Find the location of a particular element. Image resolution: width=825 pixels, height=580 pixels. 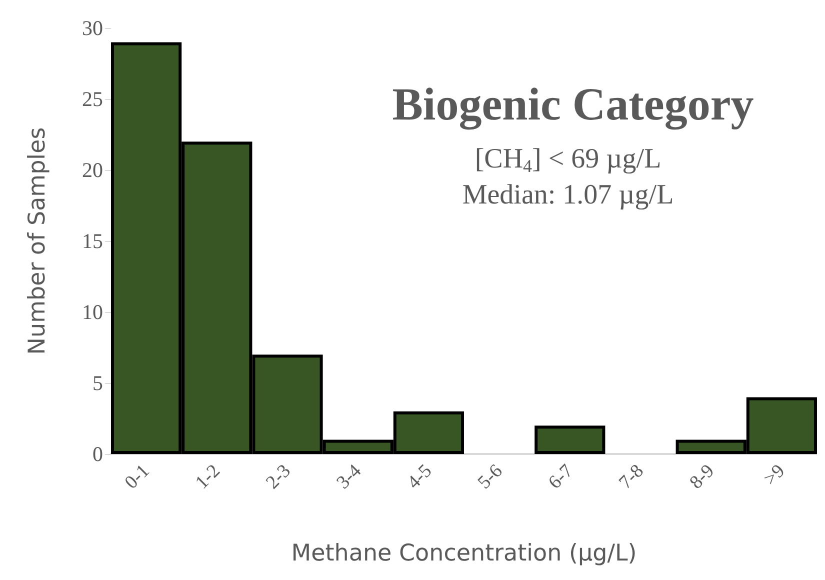

y-tick-label: 10 is located at coordinates (92, 312).